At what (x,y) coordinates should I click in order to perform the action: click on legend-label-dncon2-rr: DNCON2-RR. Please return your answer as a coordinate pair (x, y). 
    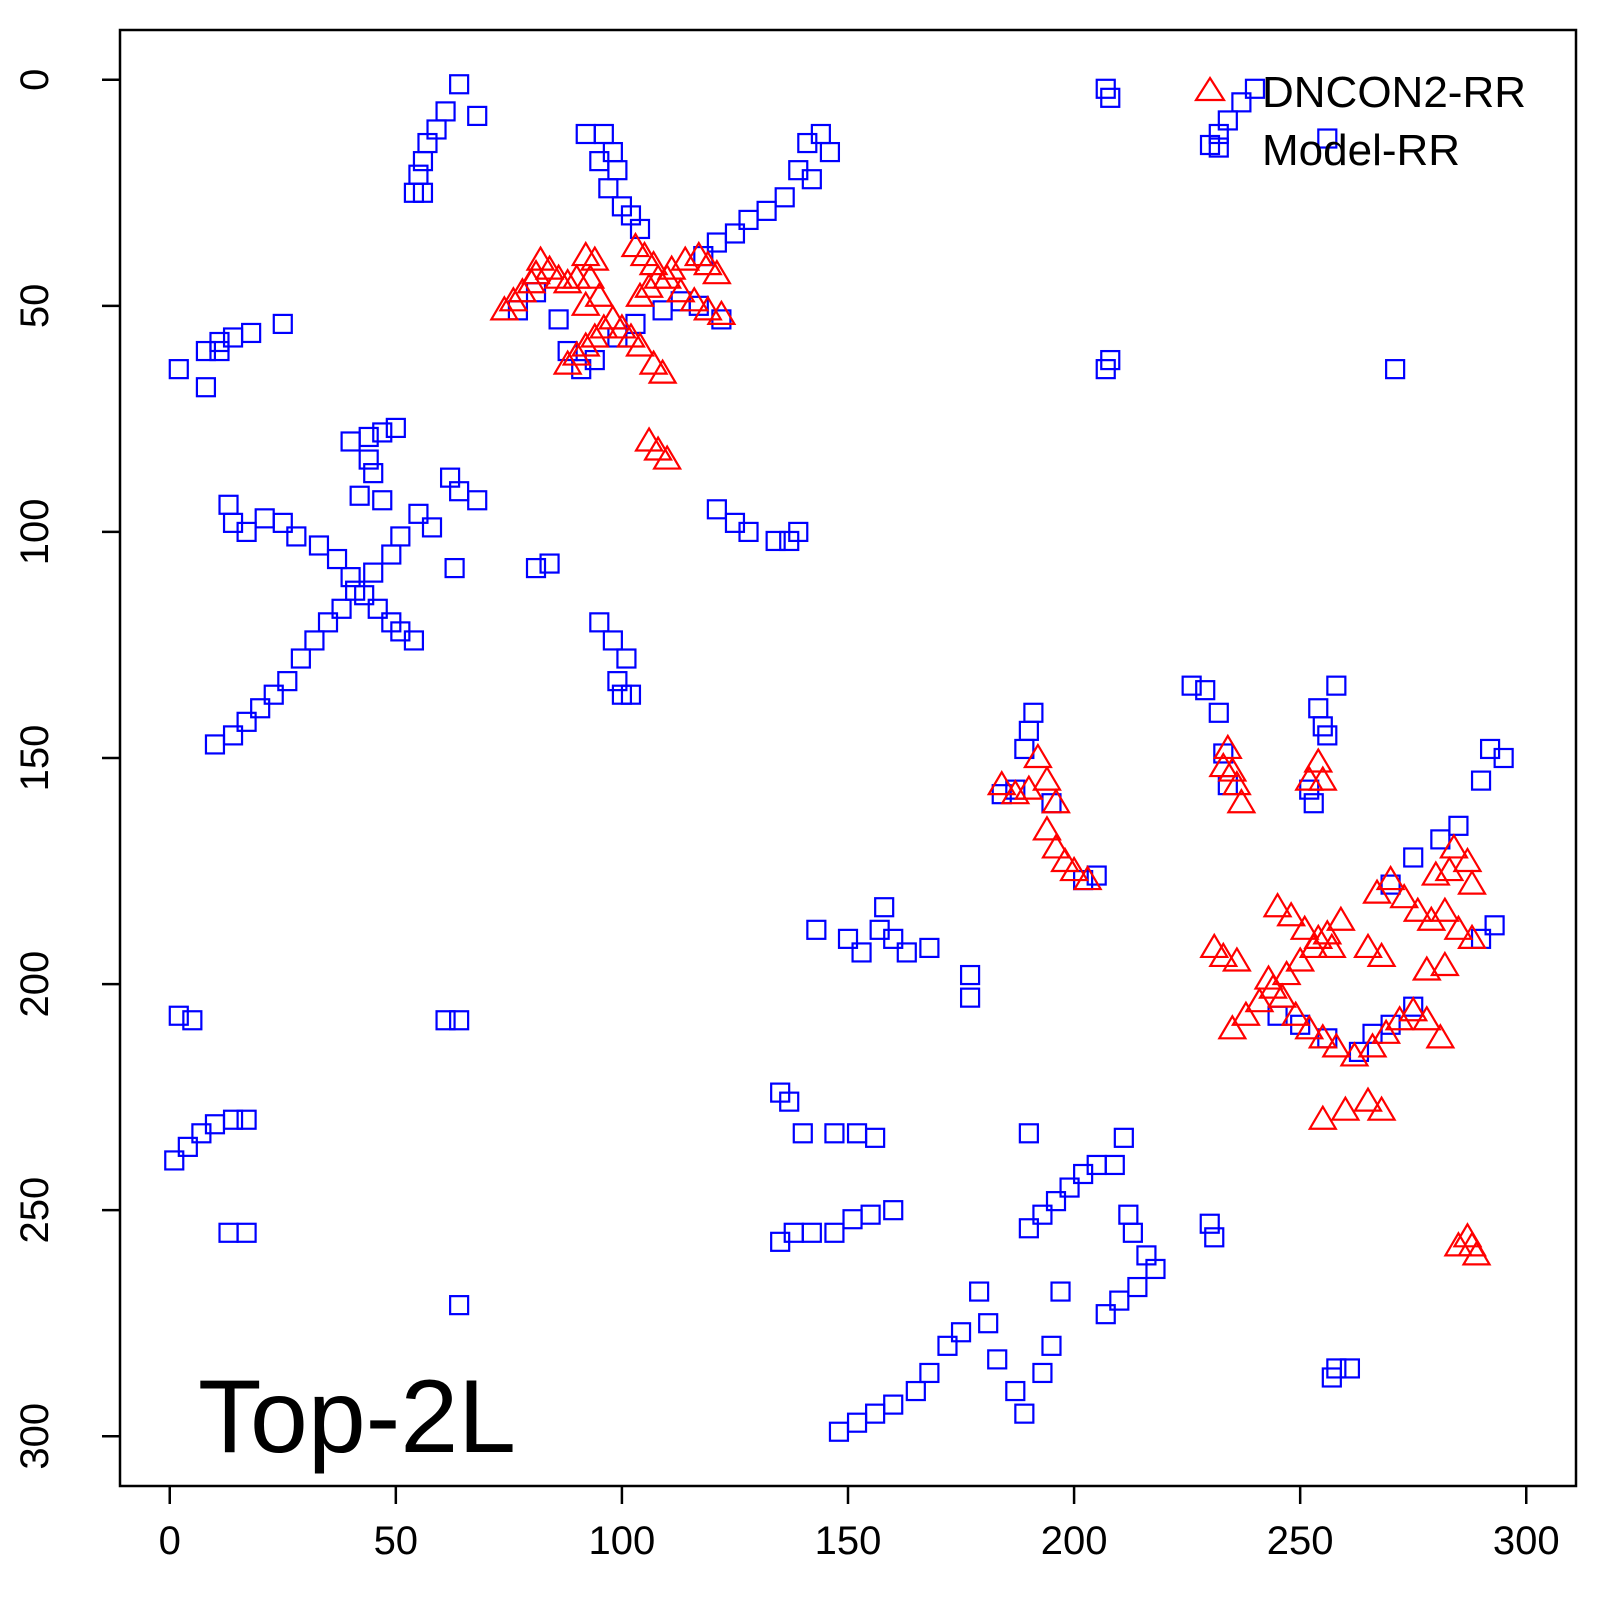
    Looking at the image, I should click on (1394, 92).